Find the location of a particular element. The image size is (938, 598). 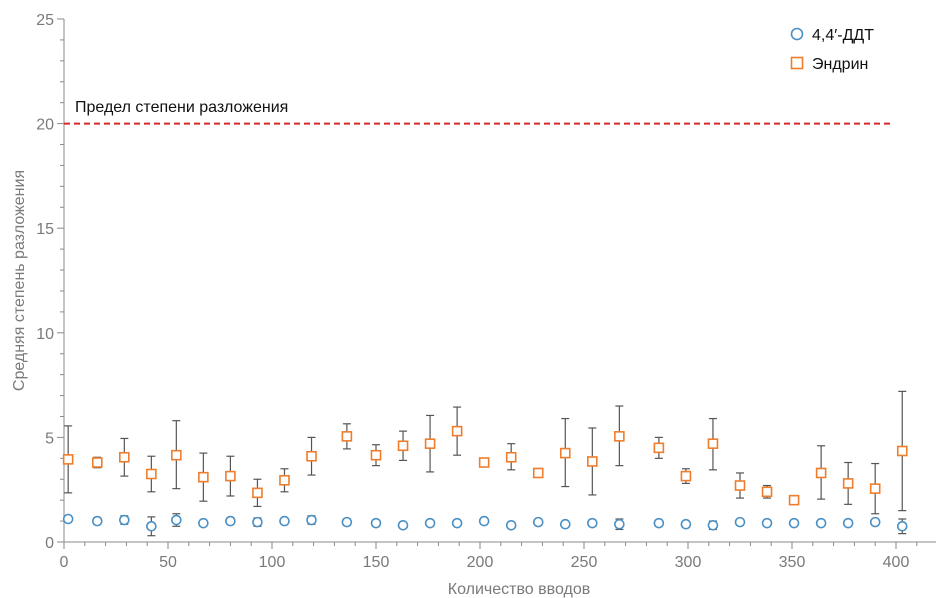

y-tick-label: 10 is located at coordinates (45, 334).